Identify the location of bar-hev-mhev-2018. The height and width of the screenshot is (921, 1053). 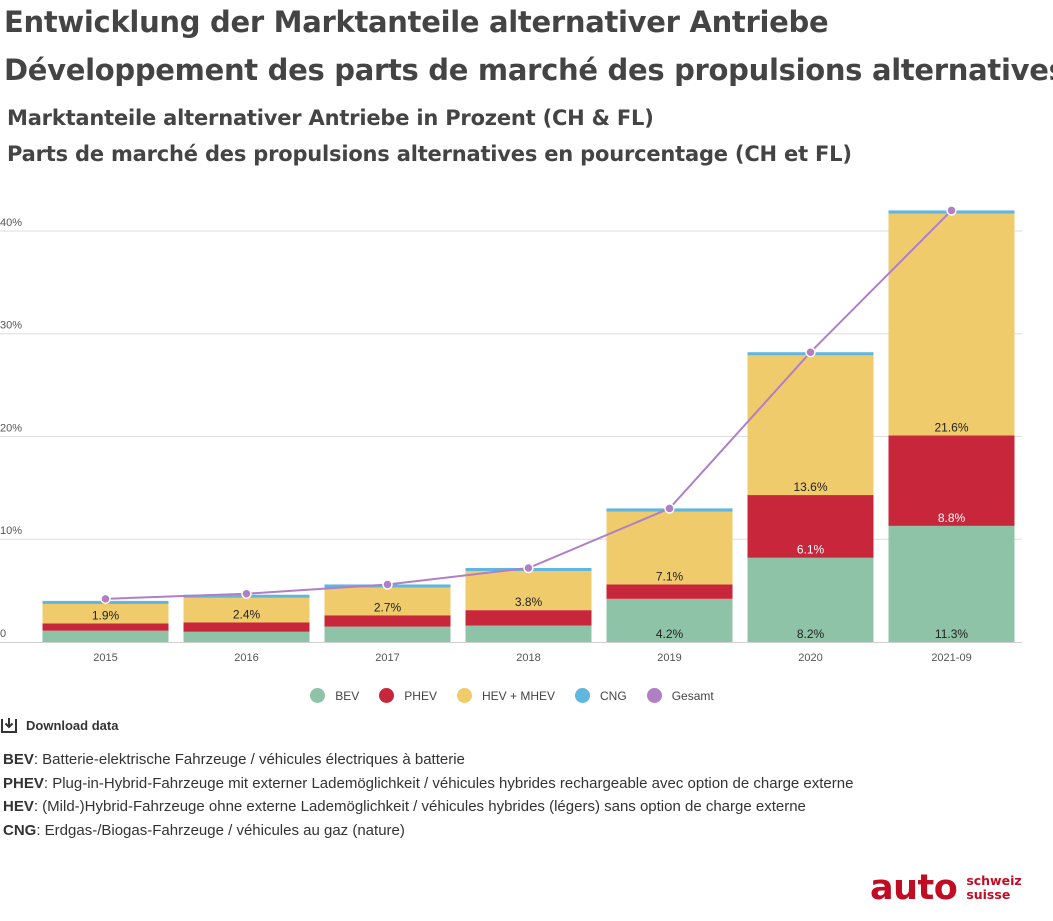
(528, 591).